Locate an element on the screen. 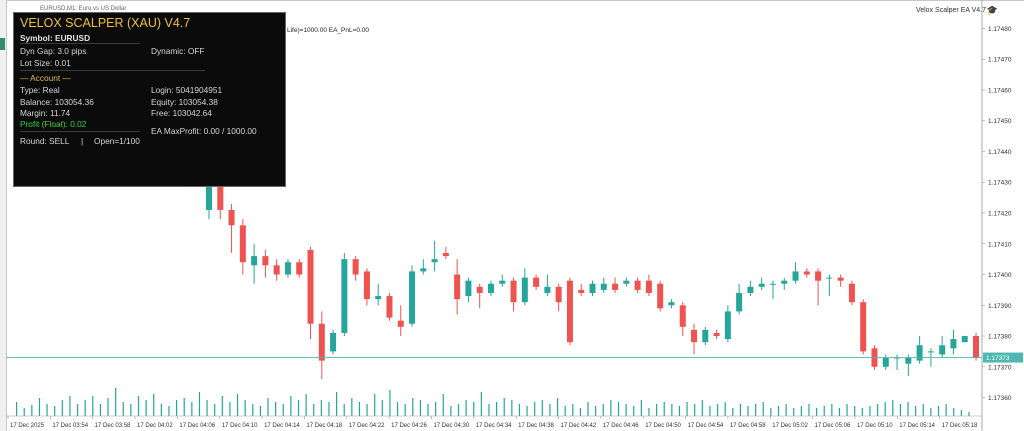 The image size is (1024, 431). time-tick-label: 17 Dec 04:18 is located at coordinates (324, 426).